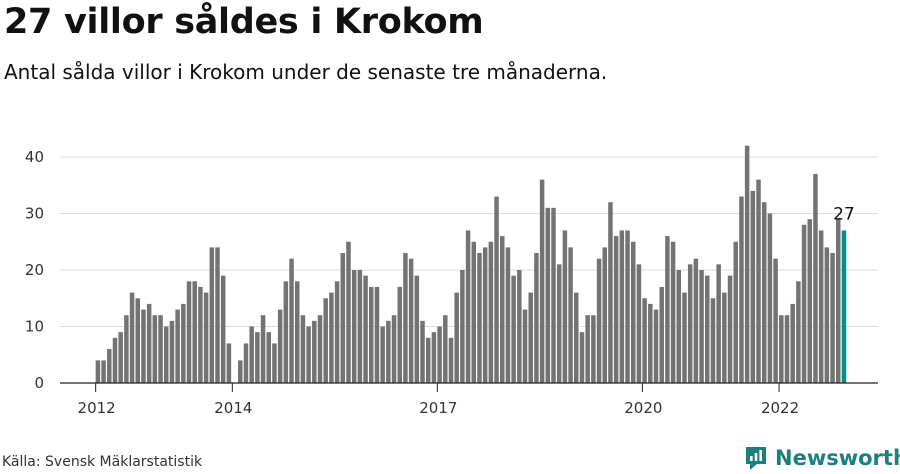  Describe the element at coordinates (34, 214) in the screenshot. I see `y-tick-label: 30` at that location.